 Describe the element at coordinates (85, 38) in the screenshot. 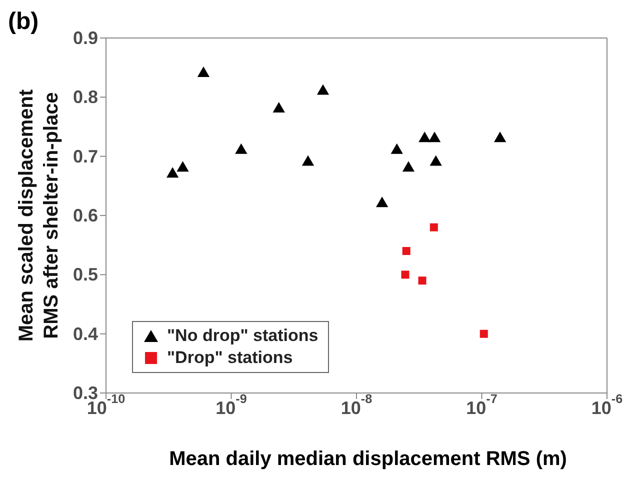

I see `y-tick-label: 0.9` at that location.